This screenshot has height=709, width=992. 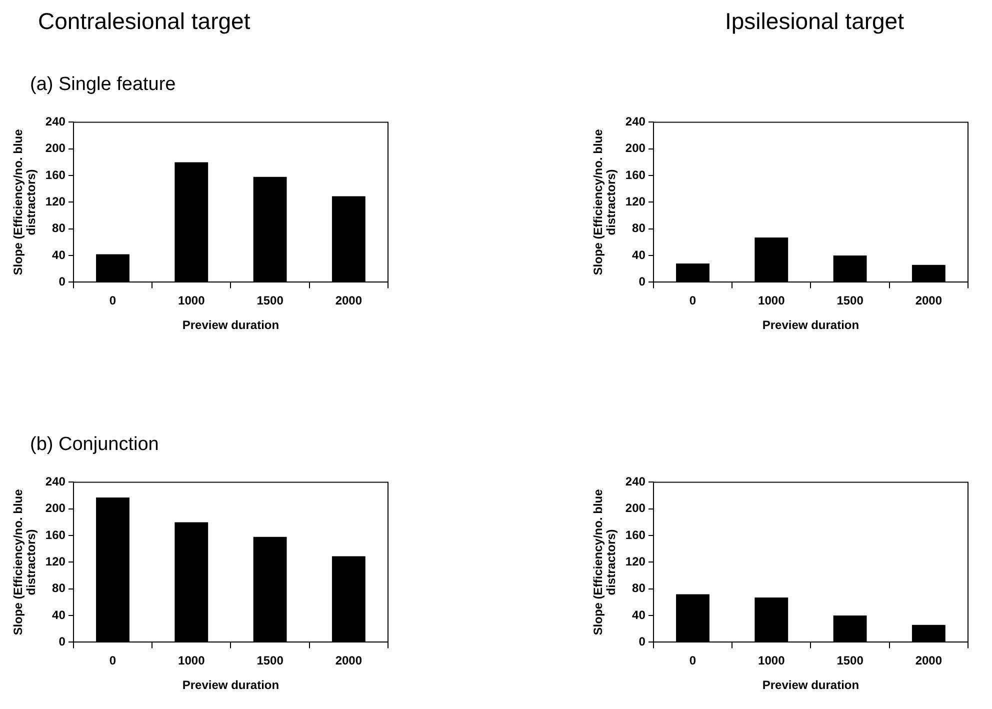 What do you see at coordinates (94, 445) in the screenshot?
I see `chart-subtitle: (b) Conjunction` at bounding box center [94, 445].